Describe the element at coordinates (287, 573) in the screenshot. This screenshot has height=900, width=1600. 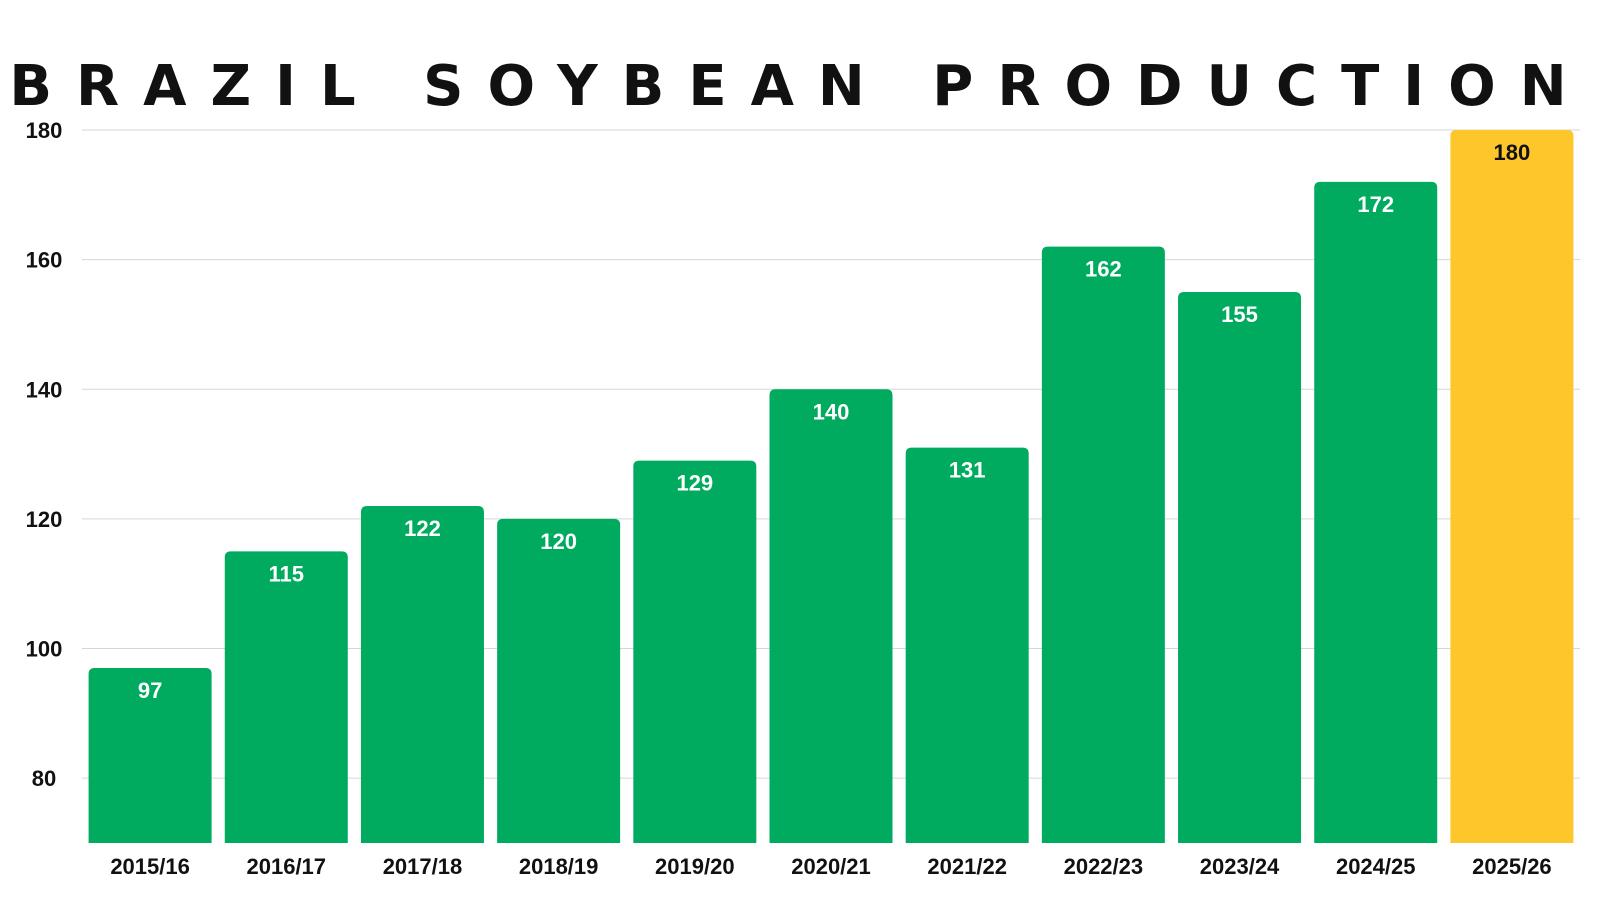
I see `bar-value-label: 115` at that location.